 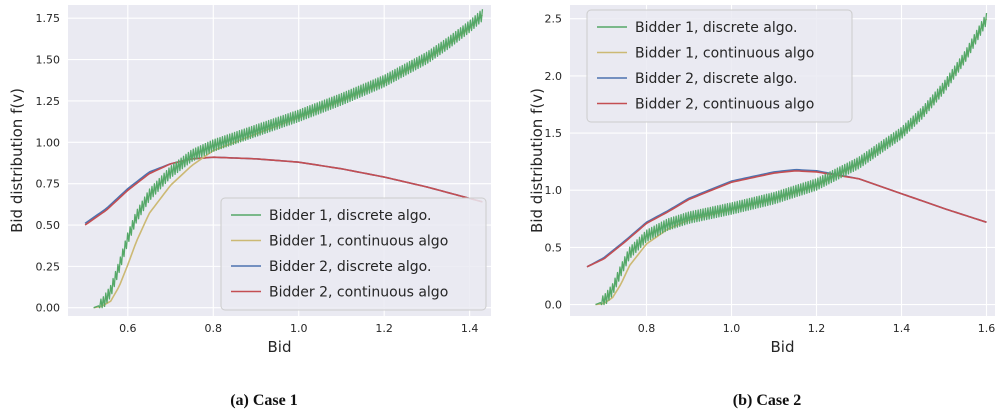 What do you see at coordinates (767, 400) in the screenshot?
I see `figure-caption: (b) Case 2` at bounding box center [767, 400].